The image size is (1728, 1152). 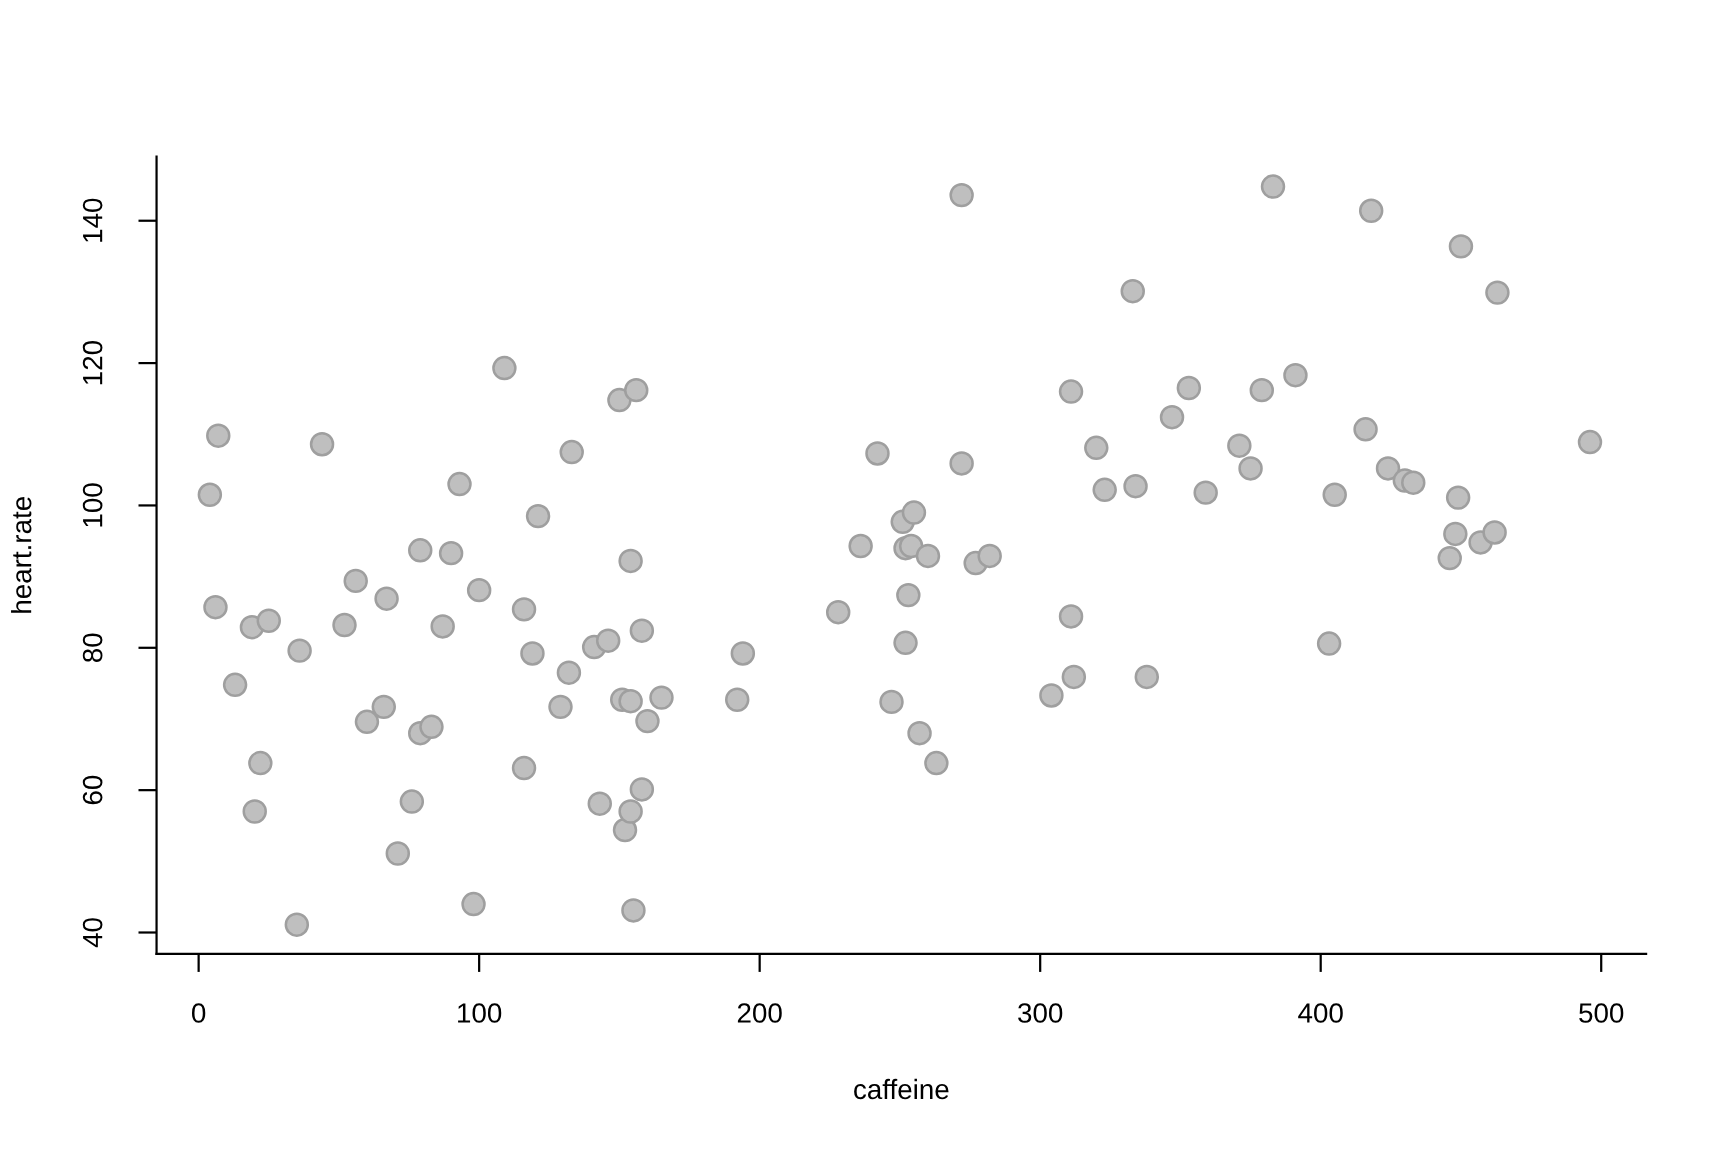 What do you see at coordinates (21, 555) in the screenshot?
I see `y-axis-title: heart.rate` at bounding box center [21, 555].